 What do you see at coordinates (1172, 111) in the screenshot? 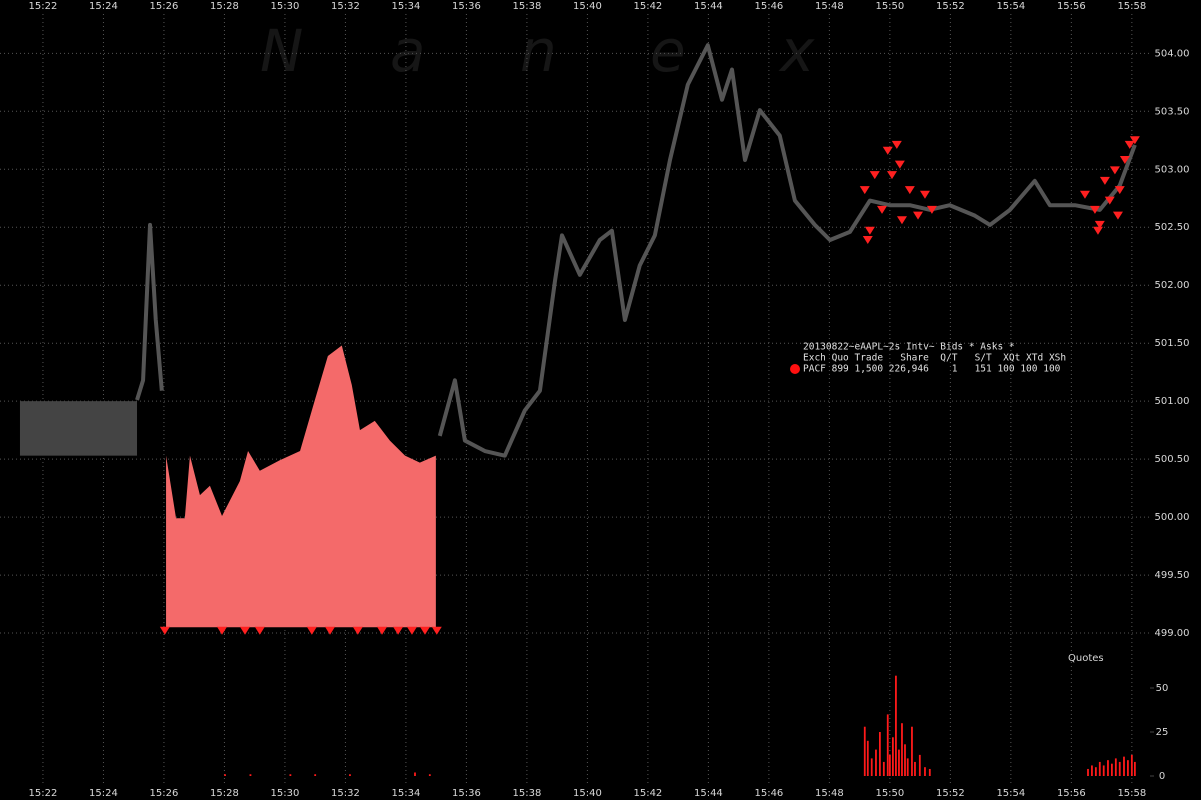
I see `y-tick-label: 503.50` at bounding box center [1172, 111].